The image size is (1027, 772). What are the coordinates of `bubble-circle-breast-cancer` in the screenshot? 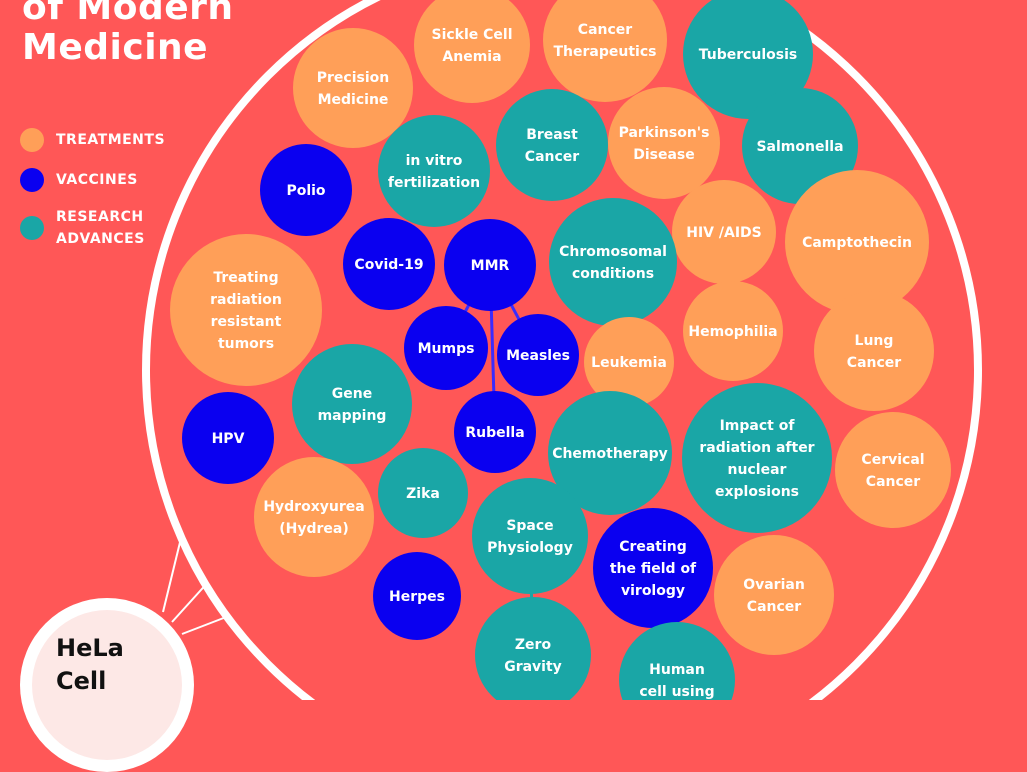 It's located at (552, 145).